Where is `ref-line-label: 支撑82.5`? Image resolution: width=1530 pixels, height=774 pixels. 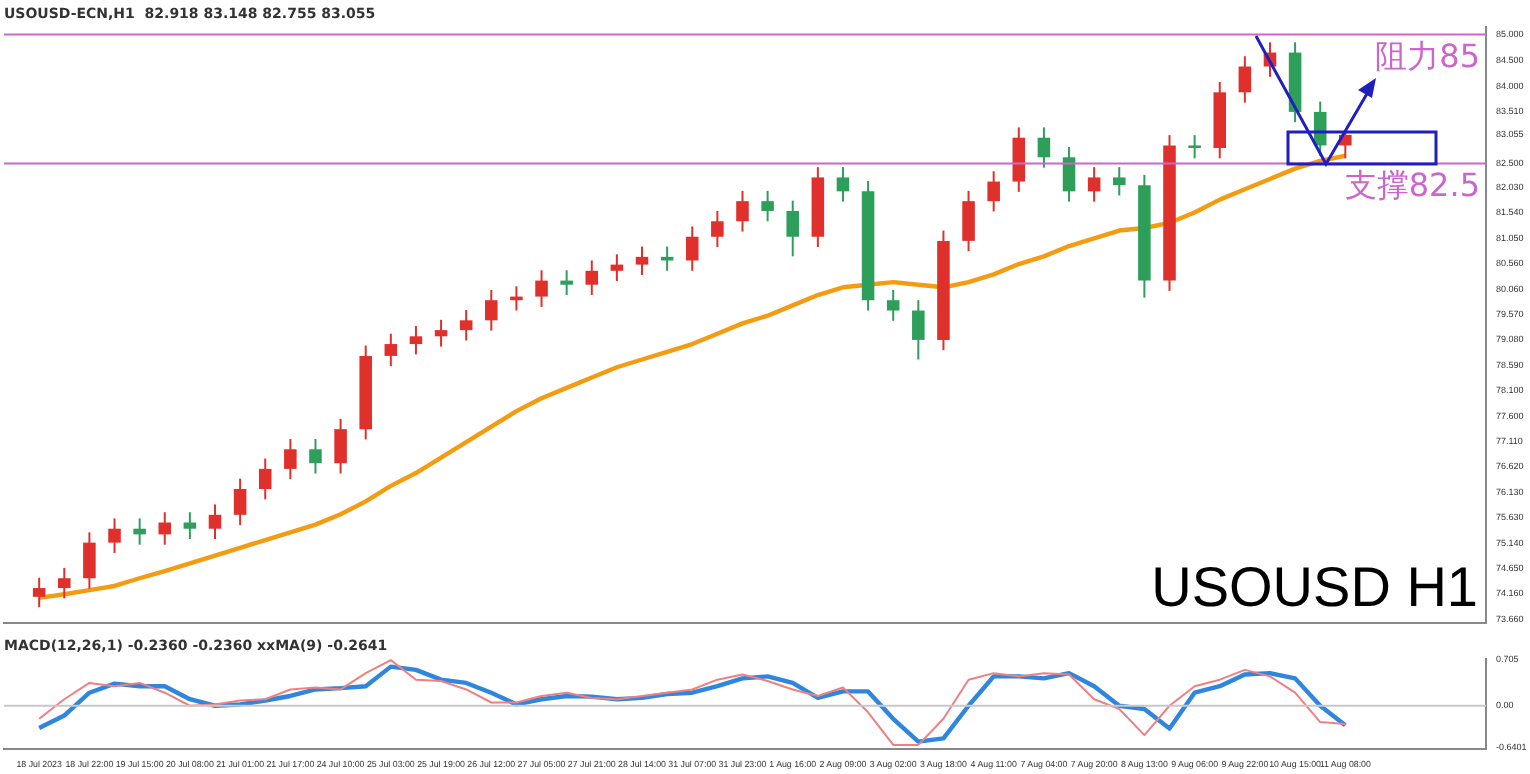
ref-line-label: 支撑82.5 is located at coordinates (1412, 184).